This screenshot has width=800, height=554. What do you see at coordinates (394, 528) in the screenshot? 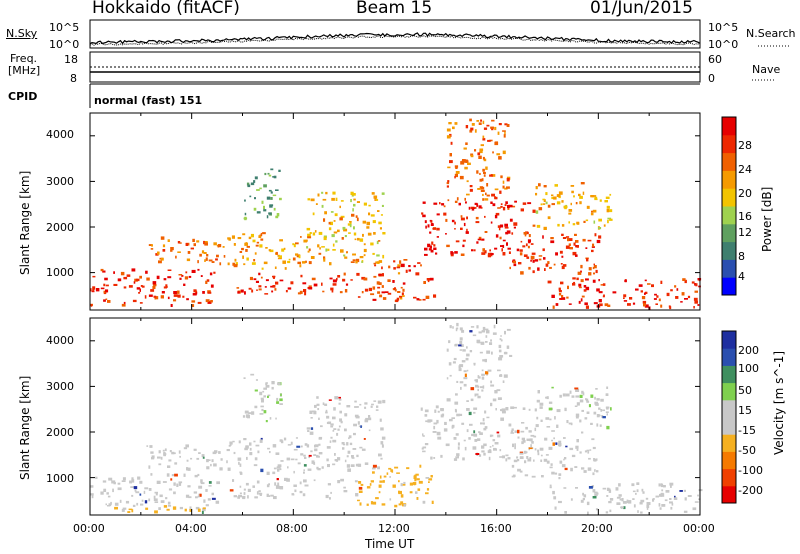
I see `xtick-3: 12:00` at bounding box center [394, 528].